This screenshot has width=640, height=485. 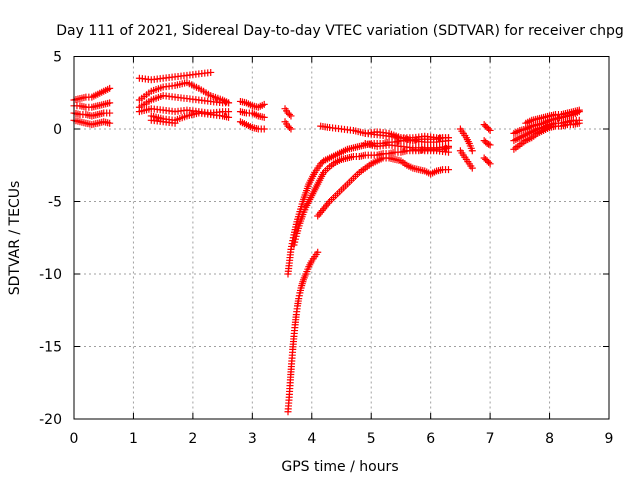 I want to click on y-tick-label: -20, so click(x=50, y=420).